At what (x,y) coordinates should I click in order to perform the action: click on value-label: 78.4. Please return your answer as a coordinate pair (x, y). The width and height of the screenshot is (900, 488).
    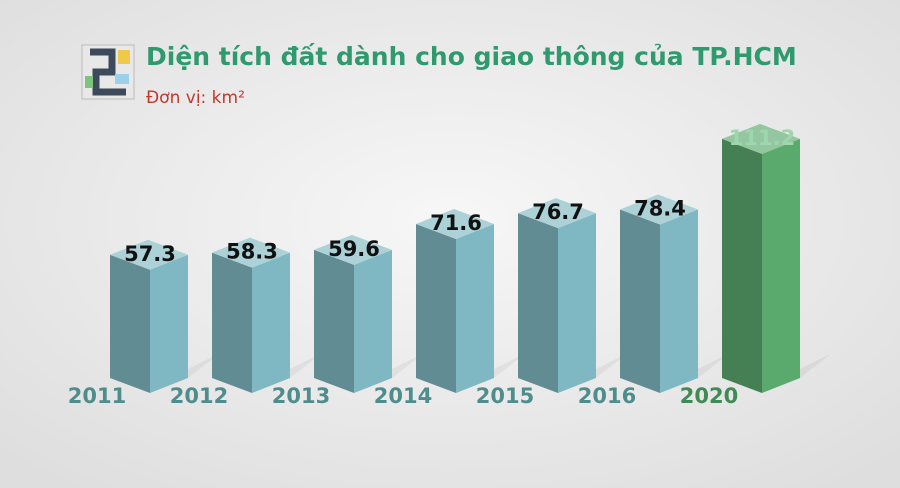
    Looking at the image, I should click on (660, 208).